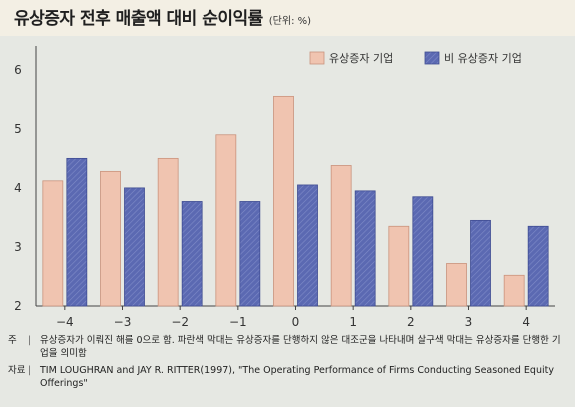 The image size is (575, 407). What do you see at coordinates (290, 21) in the screenshot?
I see `unit-label: (단위: %)` at bounding box center [290, 21].